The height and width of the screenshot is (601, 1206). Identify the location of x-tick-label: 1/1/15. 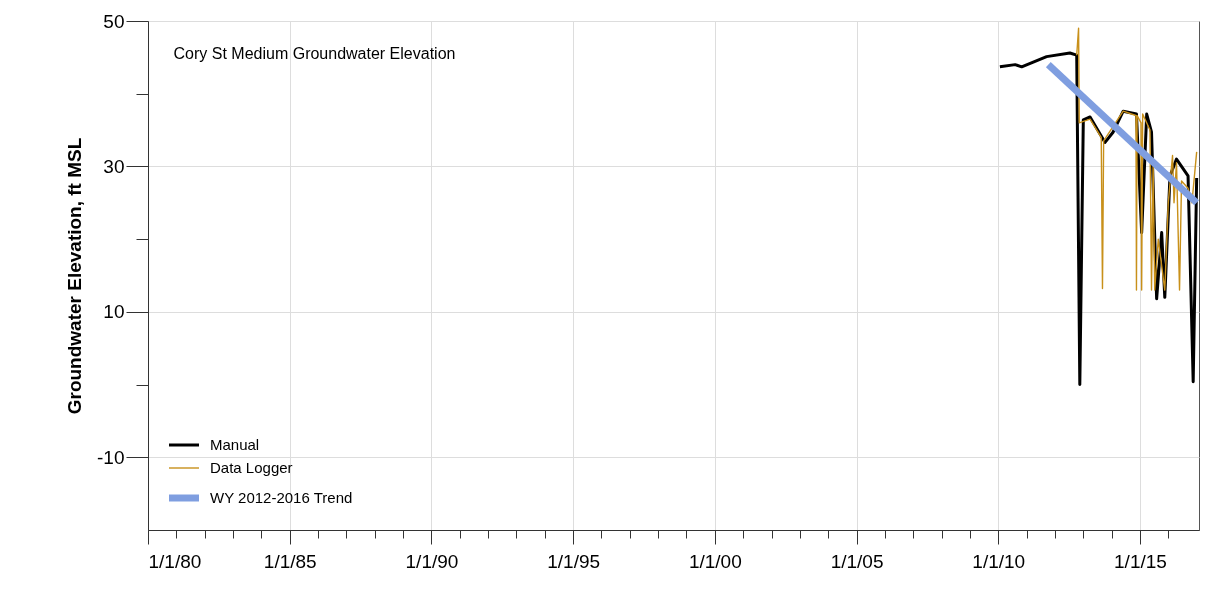
(1140, 561).